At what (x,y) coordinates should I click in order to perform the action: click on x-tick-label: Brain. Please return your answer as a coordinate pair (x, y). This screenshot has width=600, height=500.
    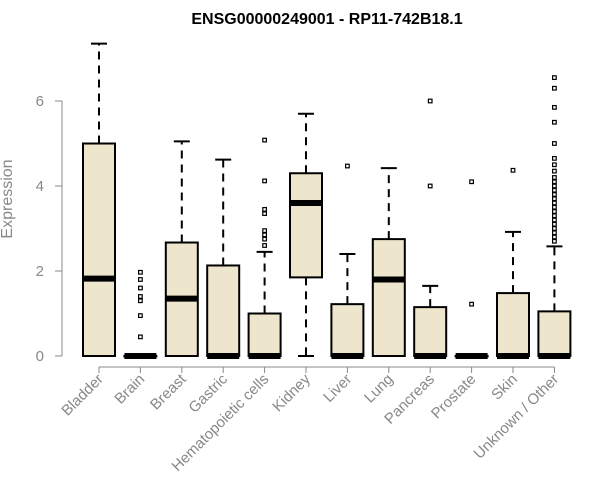
    Looking at the image, I should click on (129, 389).